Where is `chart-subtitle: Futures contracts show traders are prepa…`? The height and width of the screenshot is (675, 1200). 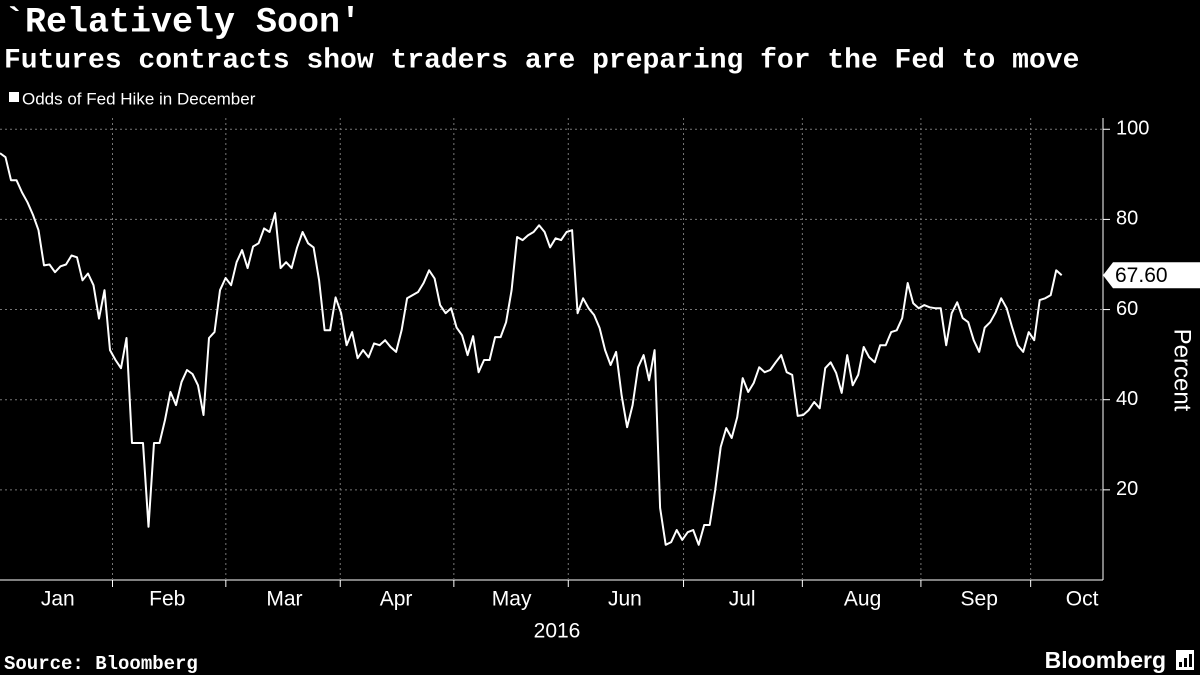
chart-subtitle: Futures contracts show traders are prepa… is located at coordinates (541, 60).